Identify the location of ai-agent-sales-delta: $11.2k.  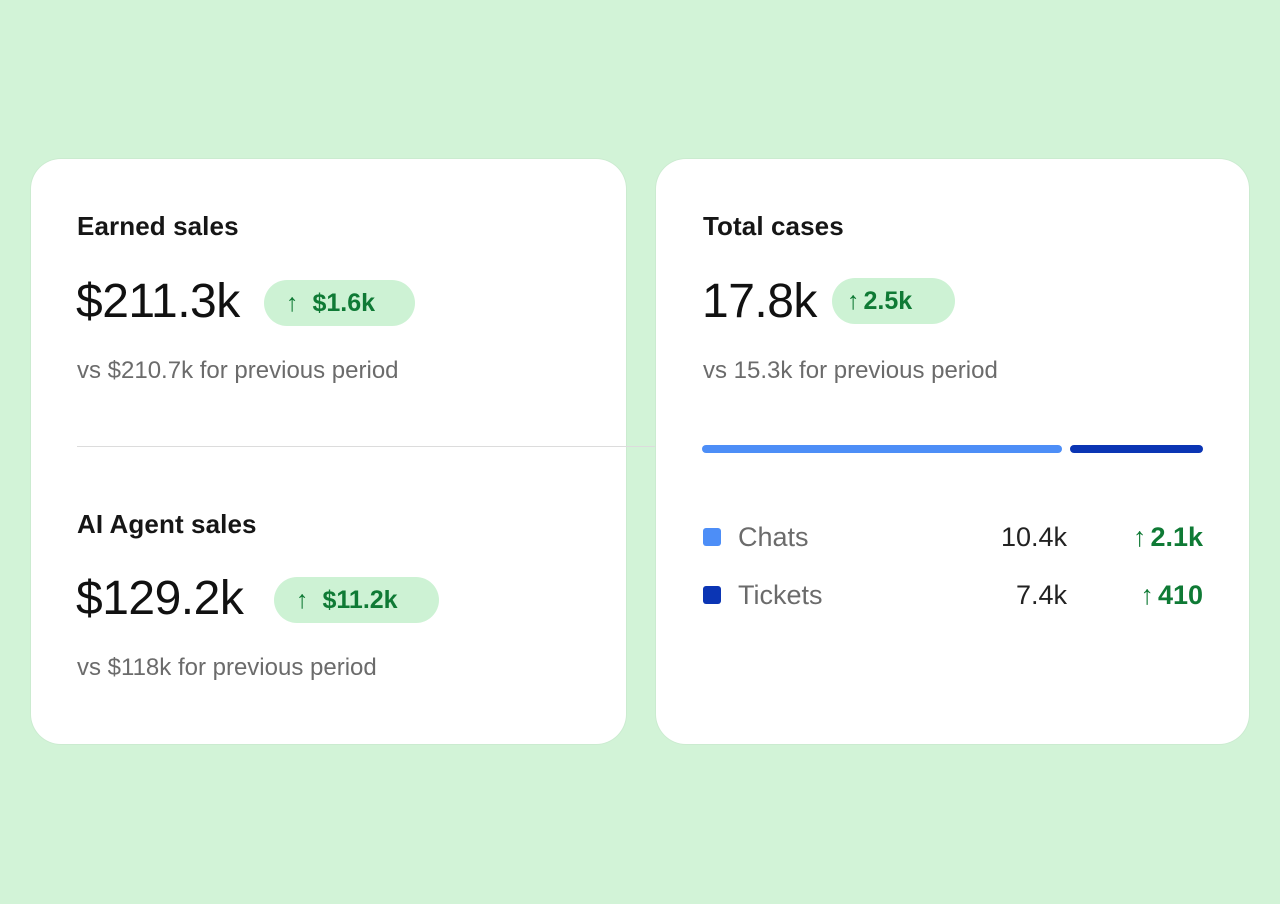
(360, 600).